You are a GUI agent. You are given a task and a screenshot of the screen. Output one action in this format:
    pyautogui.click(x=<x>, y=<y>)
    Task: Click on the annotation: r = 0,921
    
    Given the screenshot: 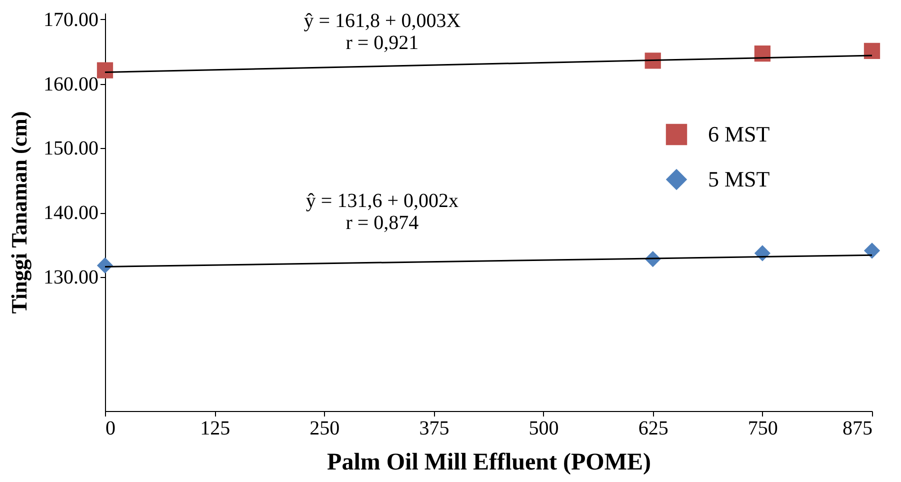 What is the action you would take?
    pyautogui.click(x=382, y=43)
    